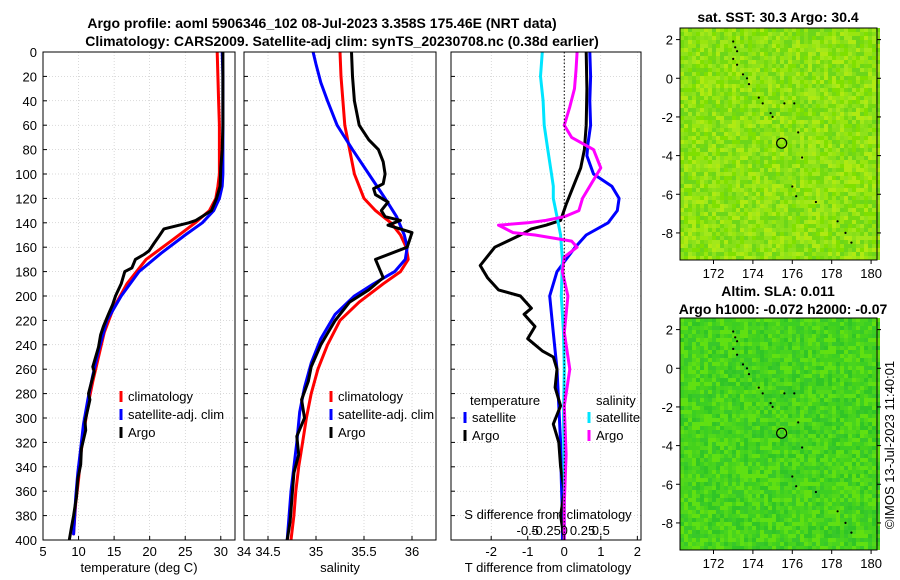  I want to click on temperature-xlabel: temperature (deg C), so click(138, 567).